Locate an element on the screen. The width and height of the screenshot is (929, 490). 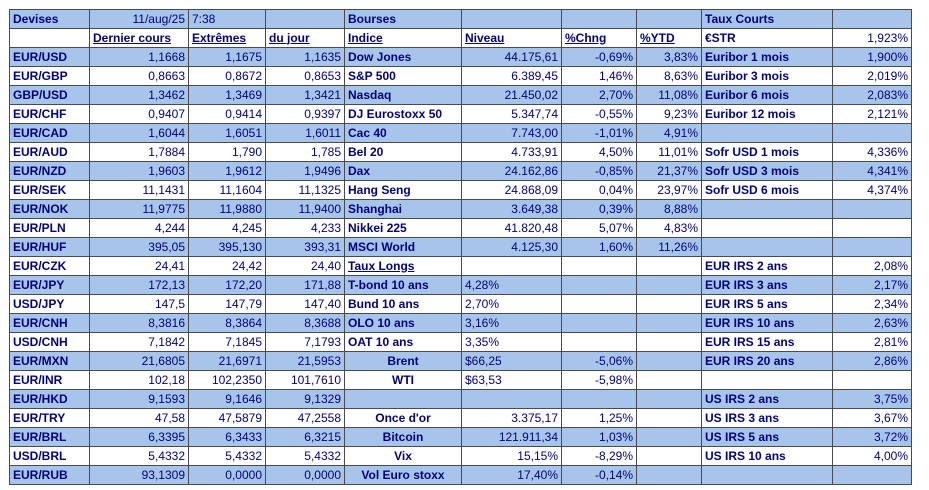
indice-level-cell: 41.820,48 is located at coordinates (511, 228).